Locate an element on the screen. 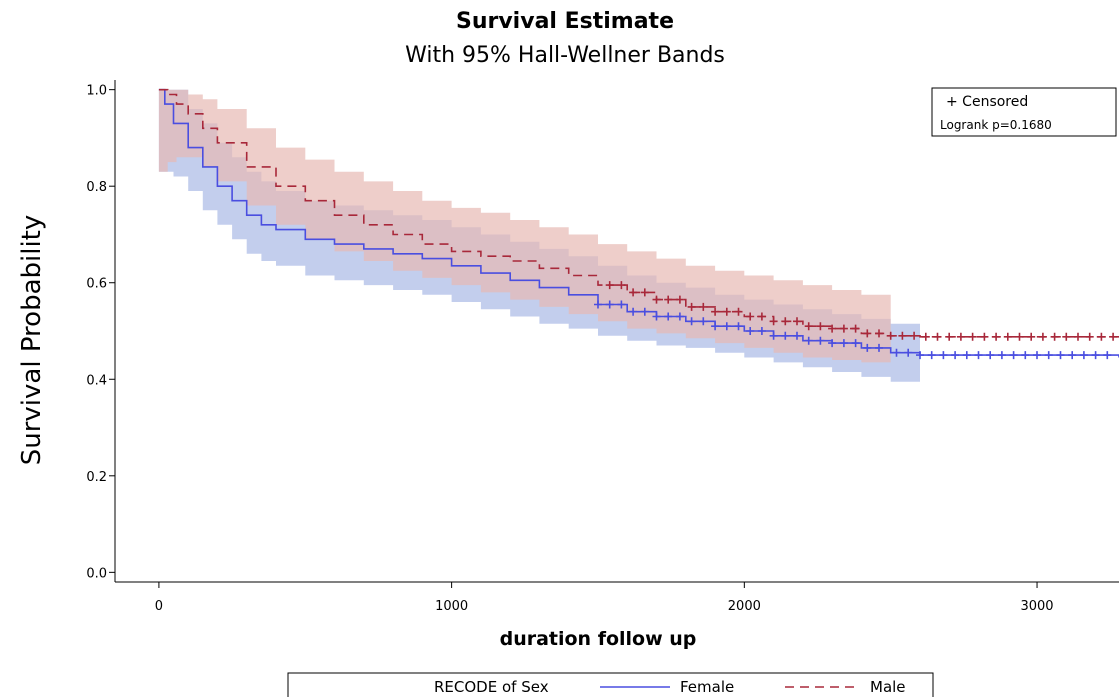 Image resolution: width=1119 pixels, height=697 pixels. inset-frame is located at coordinates (1024, 112).